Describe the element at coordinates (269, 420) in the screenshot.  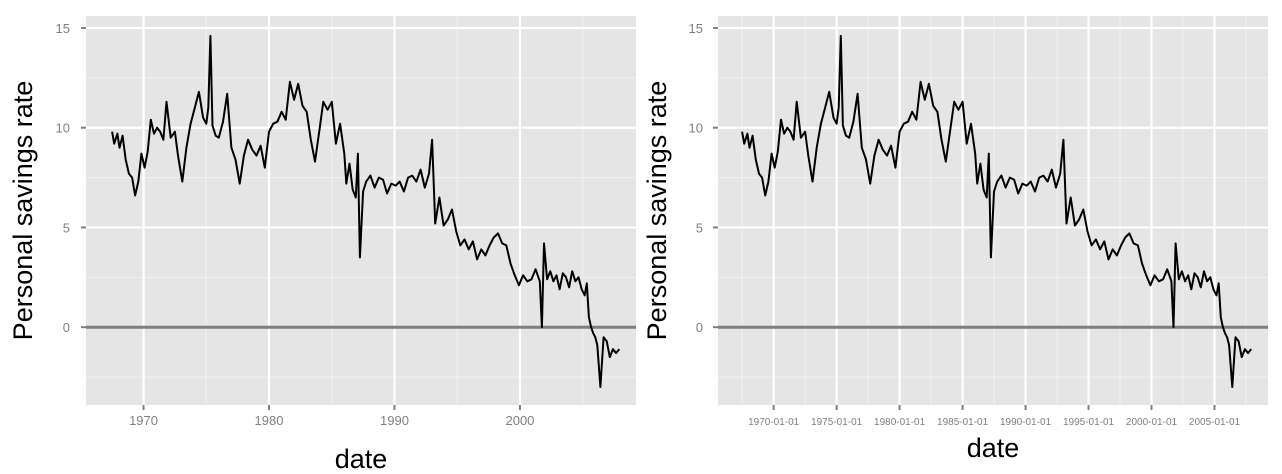
I see `x-tick-label: 1980` at that location.